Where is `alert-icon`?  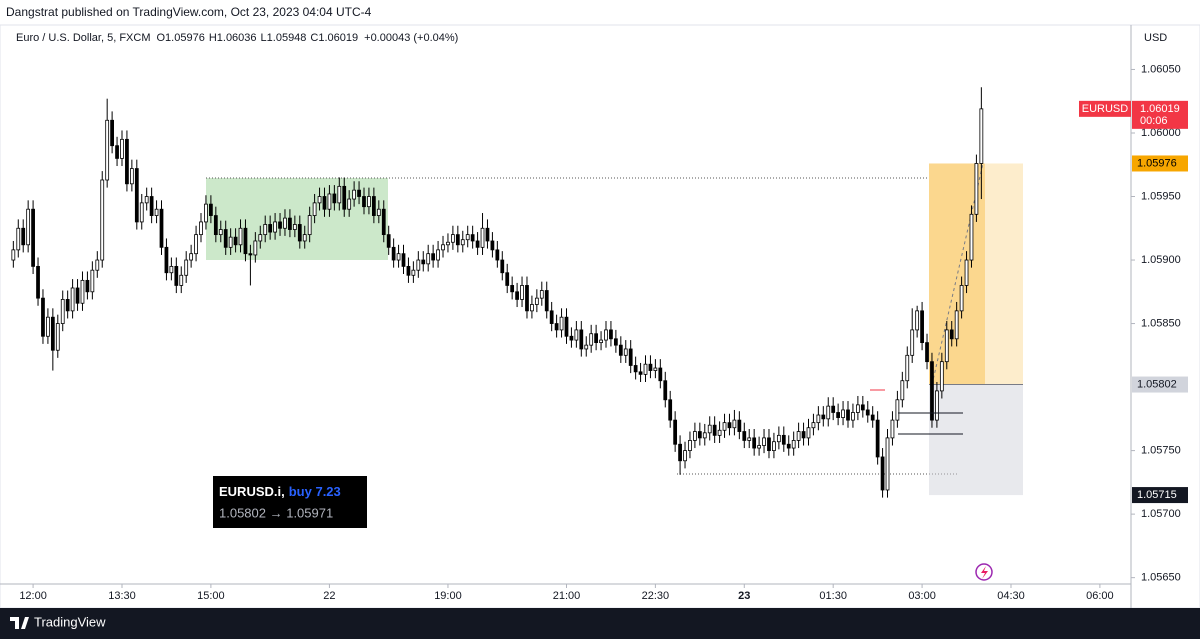
alert-icon is located at coordinates (984, 572).